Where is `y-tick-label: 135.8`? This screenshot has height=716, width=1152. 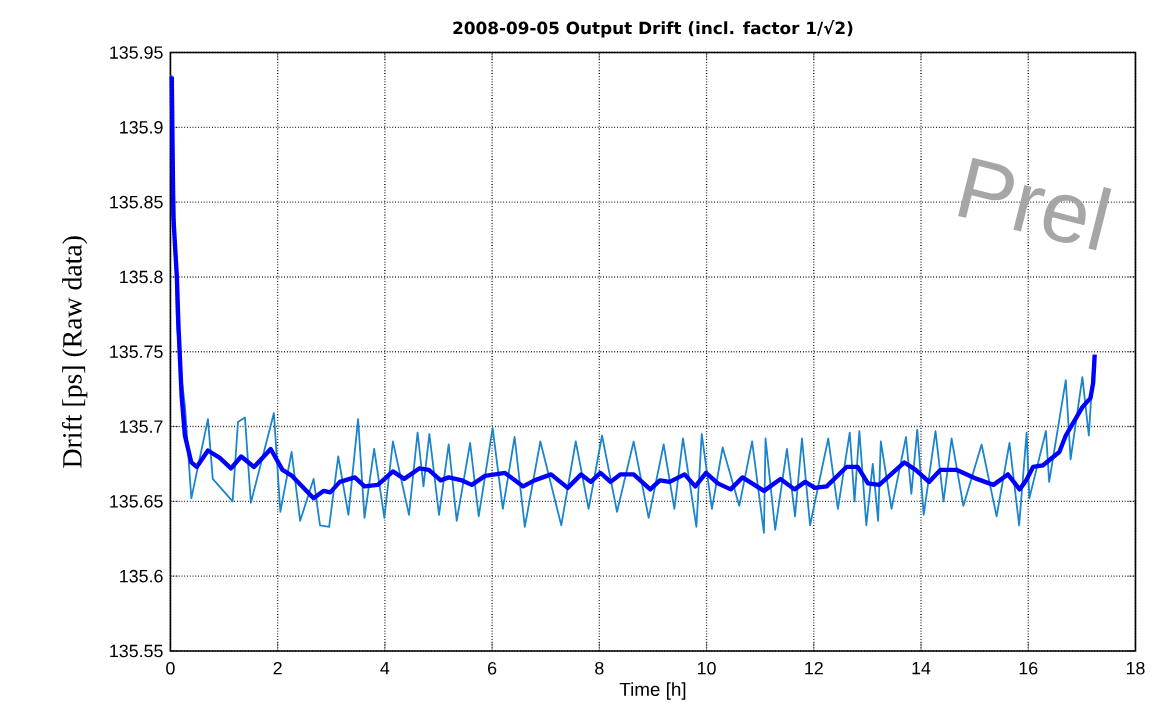 y-tick-label: 135.8 is located at coordinates (141, 277).